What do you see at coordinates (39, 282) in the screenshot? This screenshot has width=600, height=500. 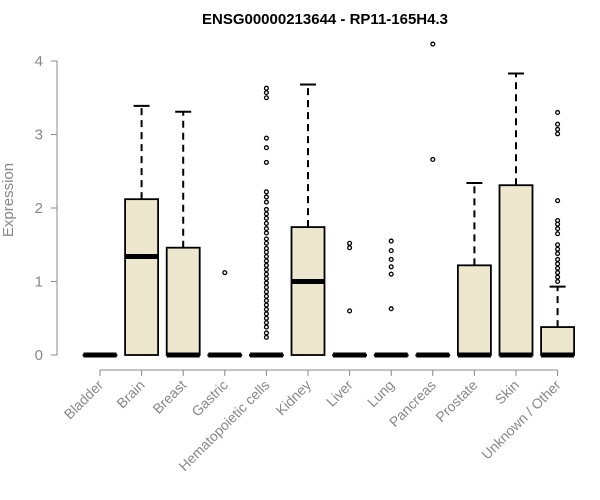 I see `y-tick-label: 1` at bounding box center [39, 282].